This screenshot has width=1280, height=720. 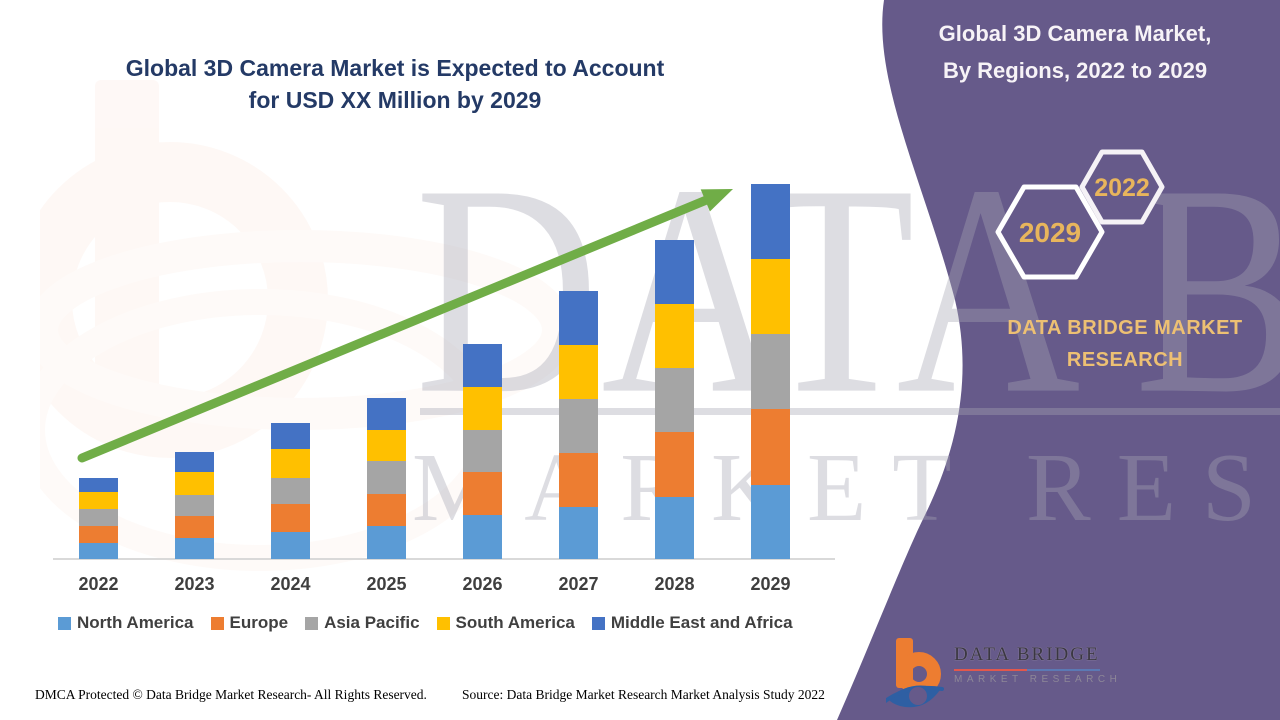 I want to click on bar-segment-2026-europe, so click(x=482, y=493).